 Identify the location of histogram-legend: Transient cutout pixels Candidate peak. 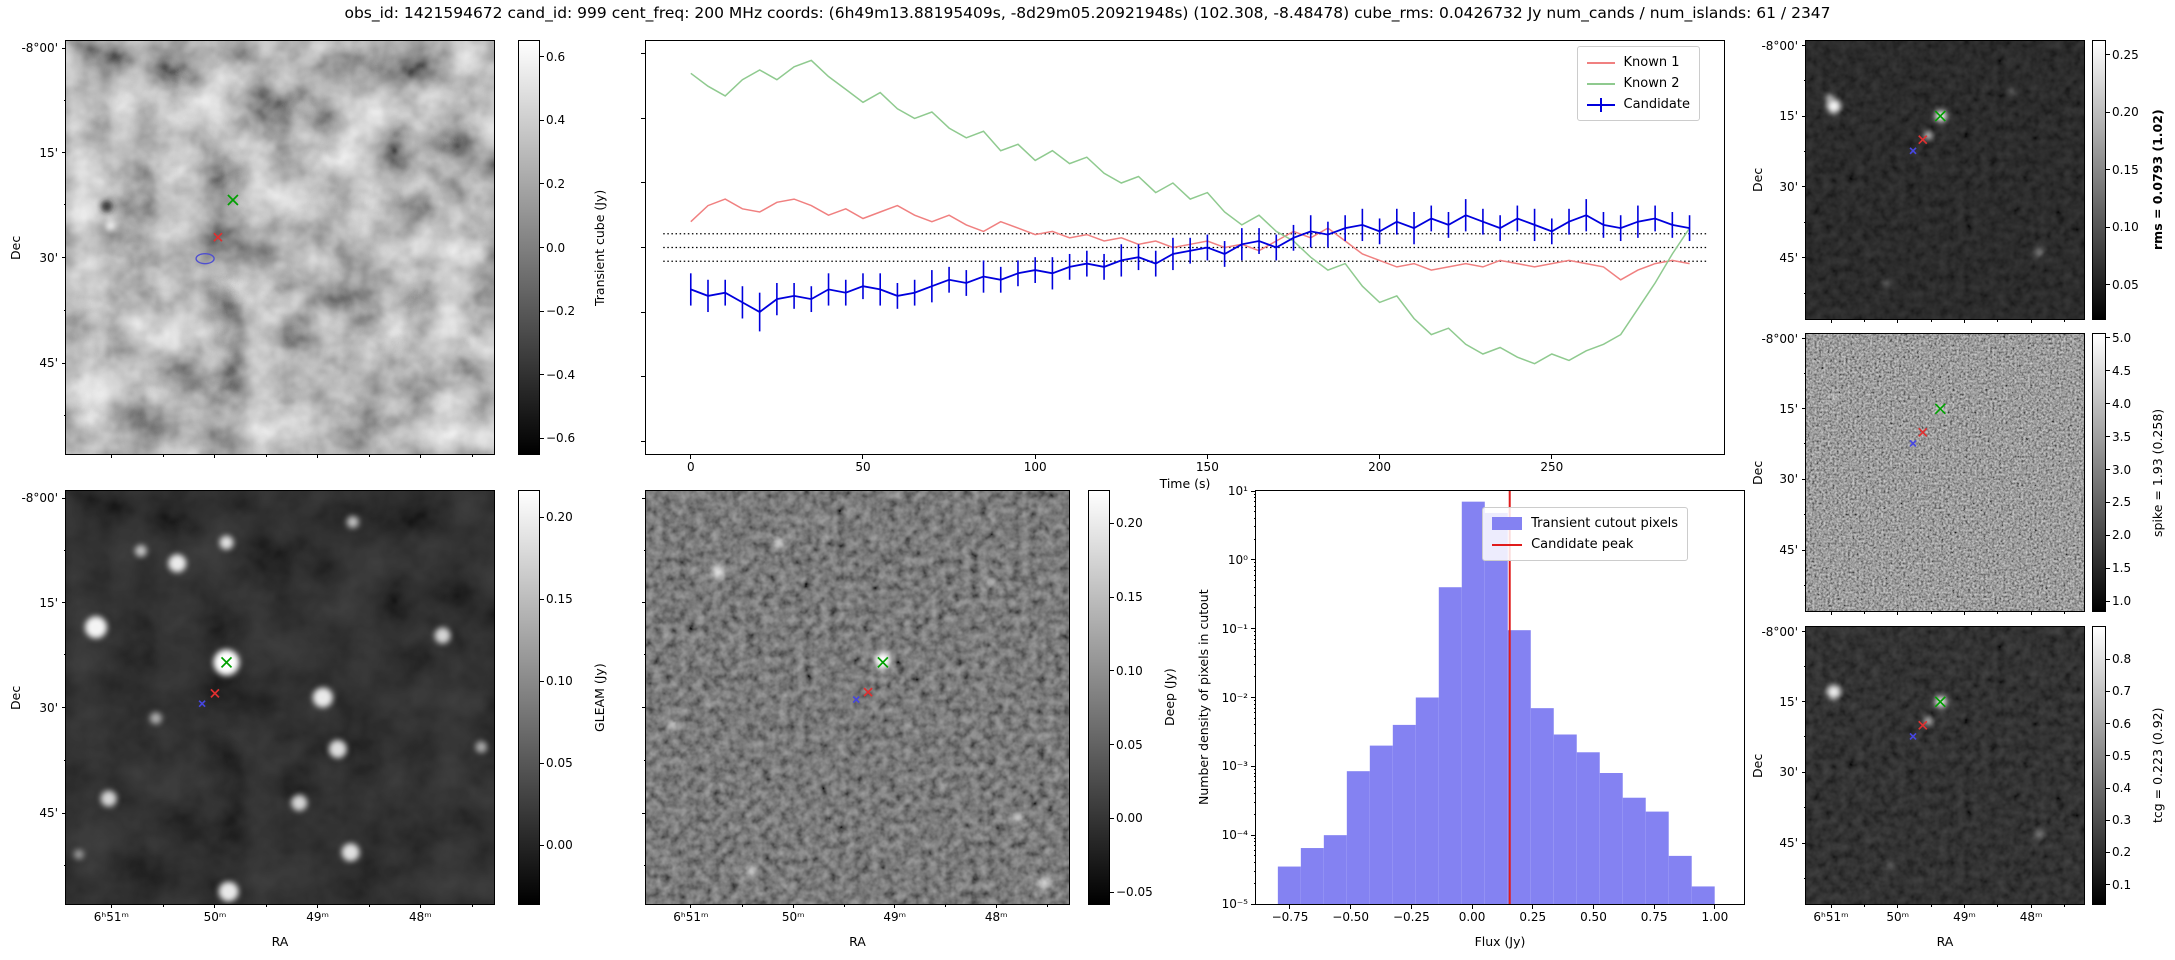
(1585, 534).